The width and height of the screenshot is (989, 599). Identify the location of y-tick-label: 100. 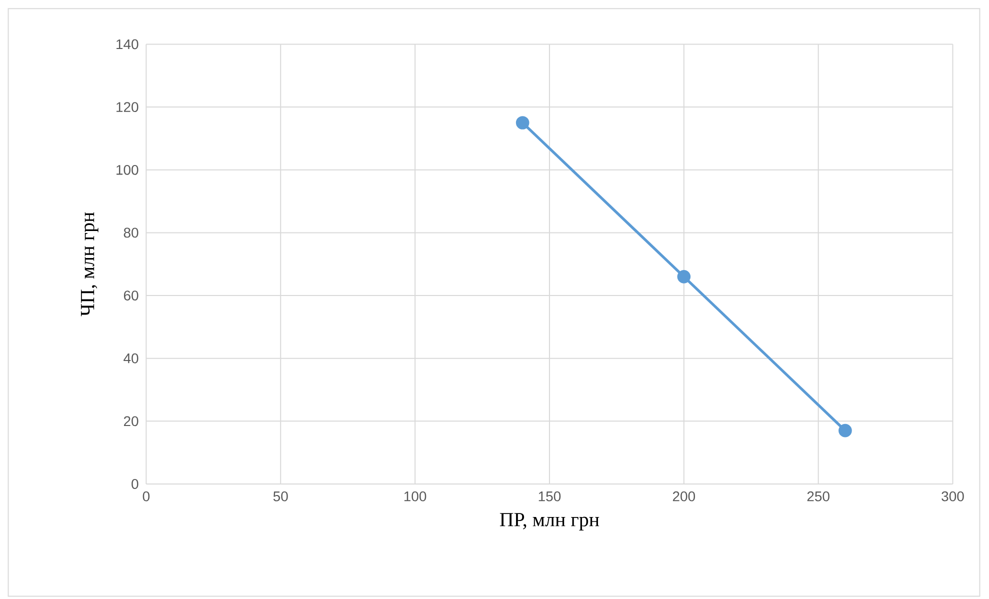
(127, 169).